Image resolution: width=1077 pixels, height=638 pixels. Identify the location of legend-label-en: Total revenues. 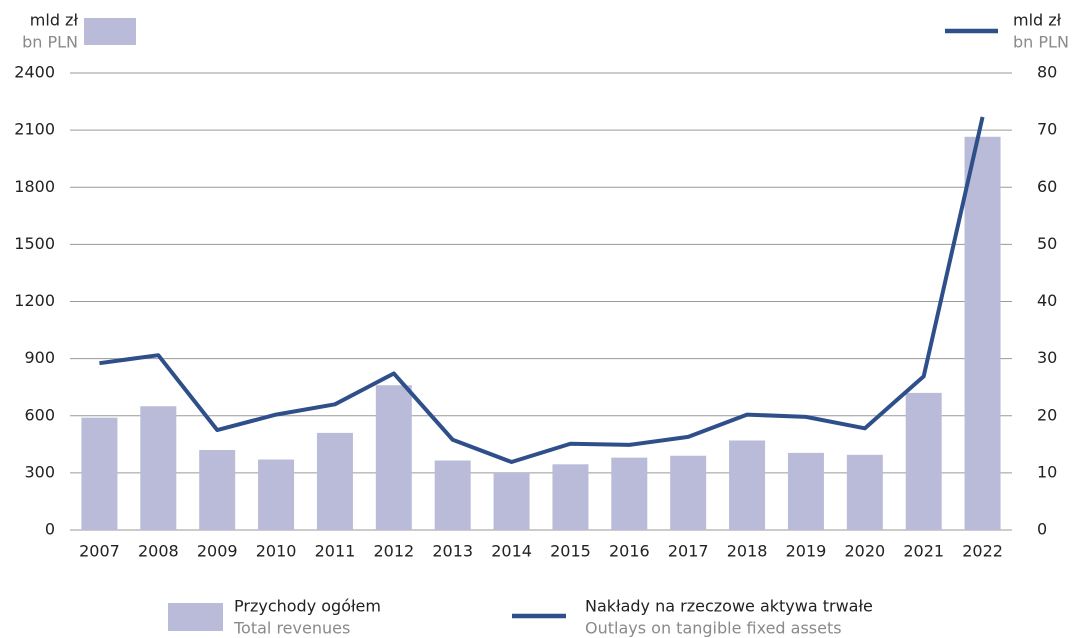
(291, 628).